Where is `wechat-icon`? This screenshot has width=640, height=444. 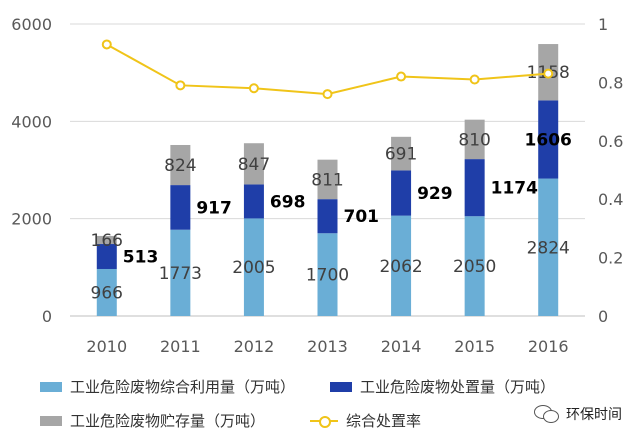
wechat-icon is located at coordinates (547, 414).